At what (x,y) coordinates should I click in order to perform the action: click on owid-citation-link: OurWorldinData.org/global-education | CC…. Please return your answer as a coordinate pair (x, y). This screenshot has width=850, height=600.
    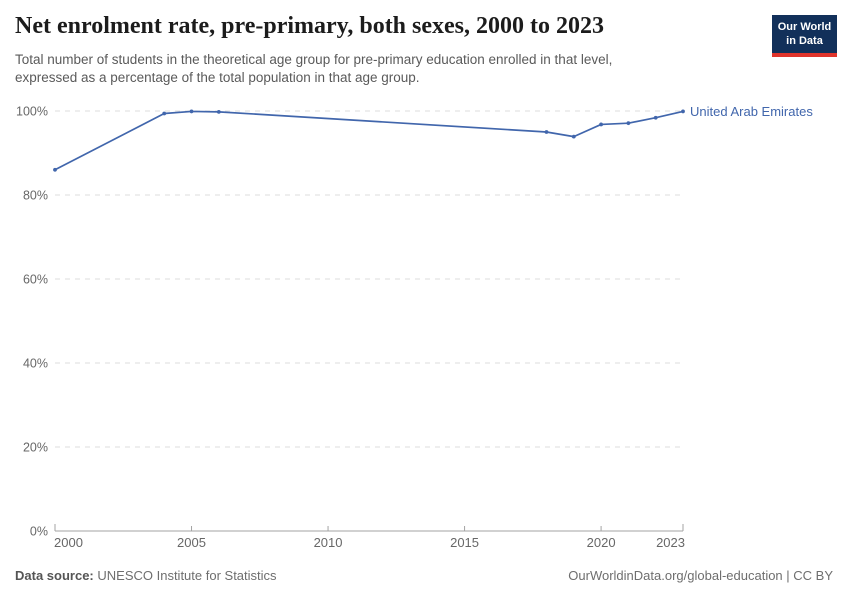
    Looking at the image, I should click on (700, 575).